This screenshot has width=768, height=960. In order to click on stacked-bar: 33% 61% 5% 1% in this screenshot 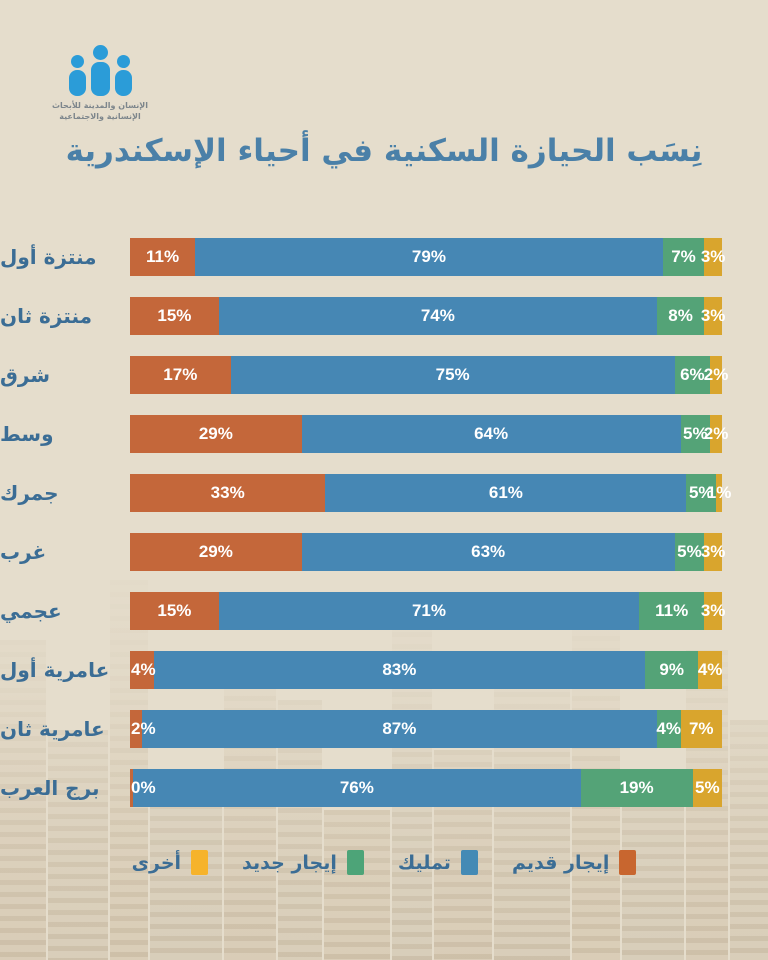, I will do `click(430, 493)`.